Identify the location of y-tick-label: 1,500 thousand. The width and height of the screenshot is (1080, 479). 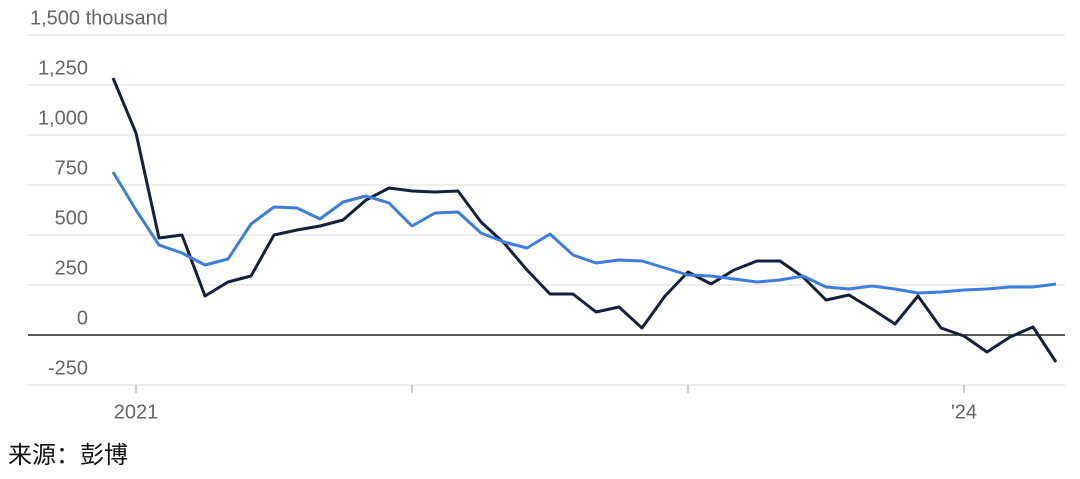
(99, 18).